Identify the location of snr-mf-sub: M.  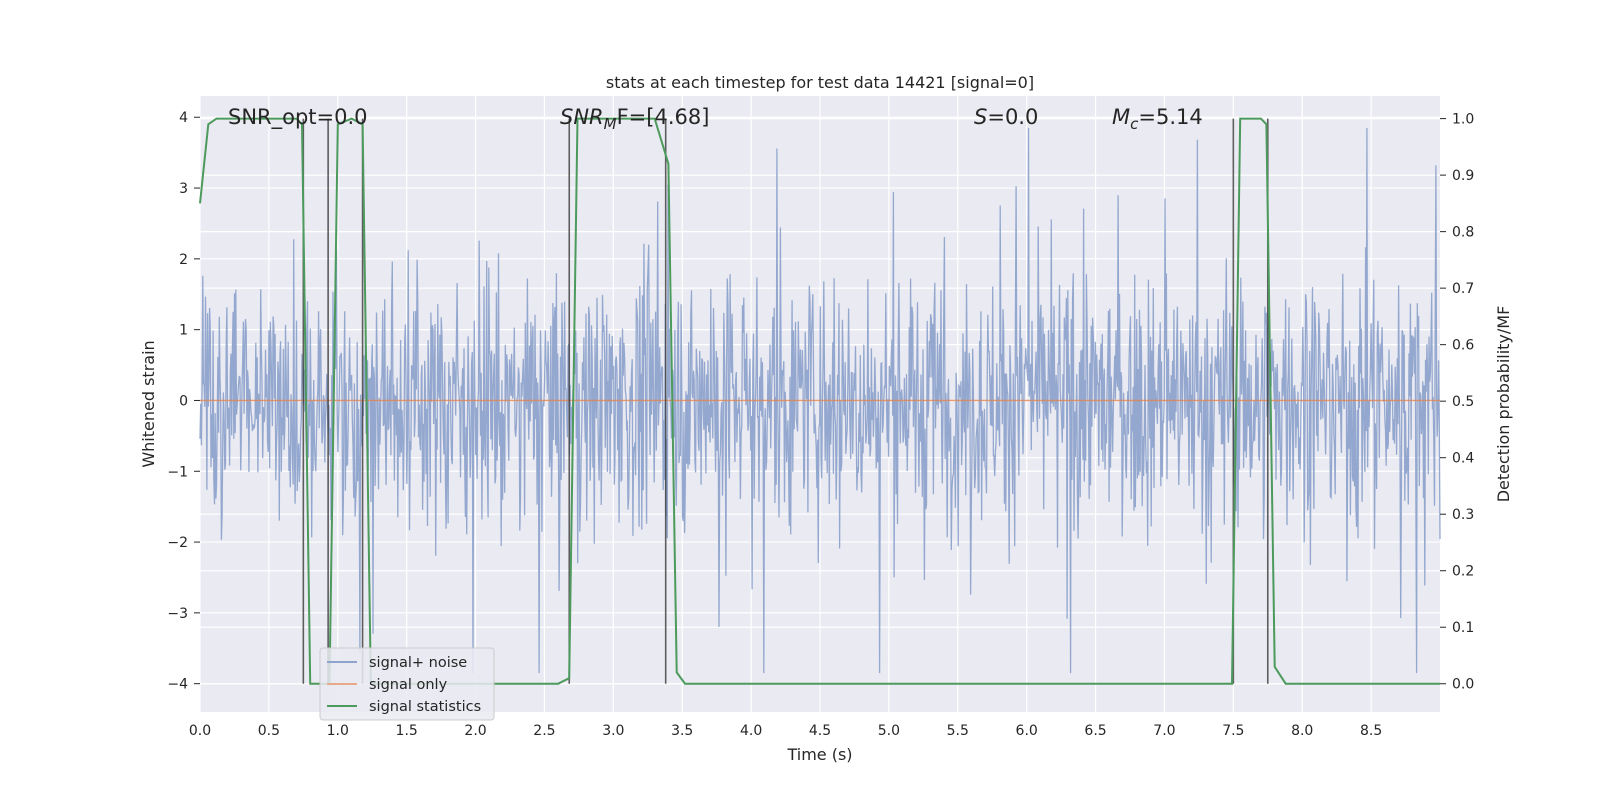
(610, 124).